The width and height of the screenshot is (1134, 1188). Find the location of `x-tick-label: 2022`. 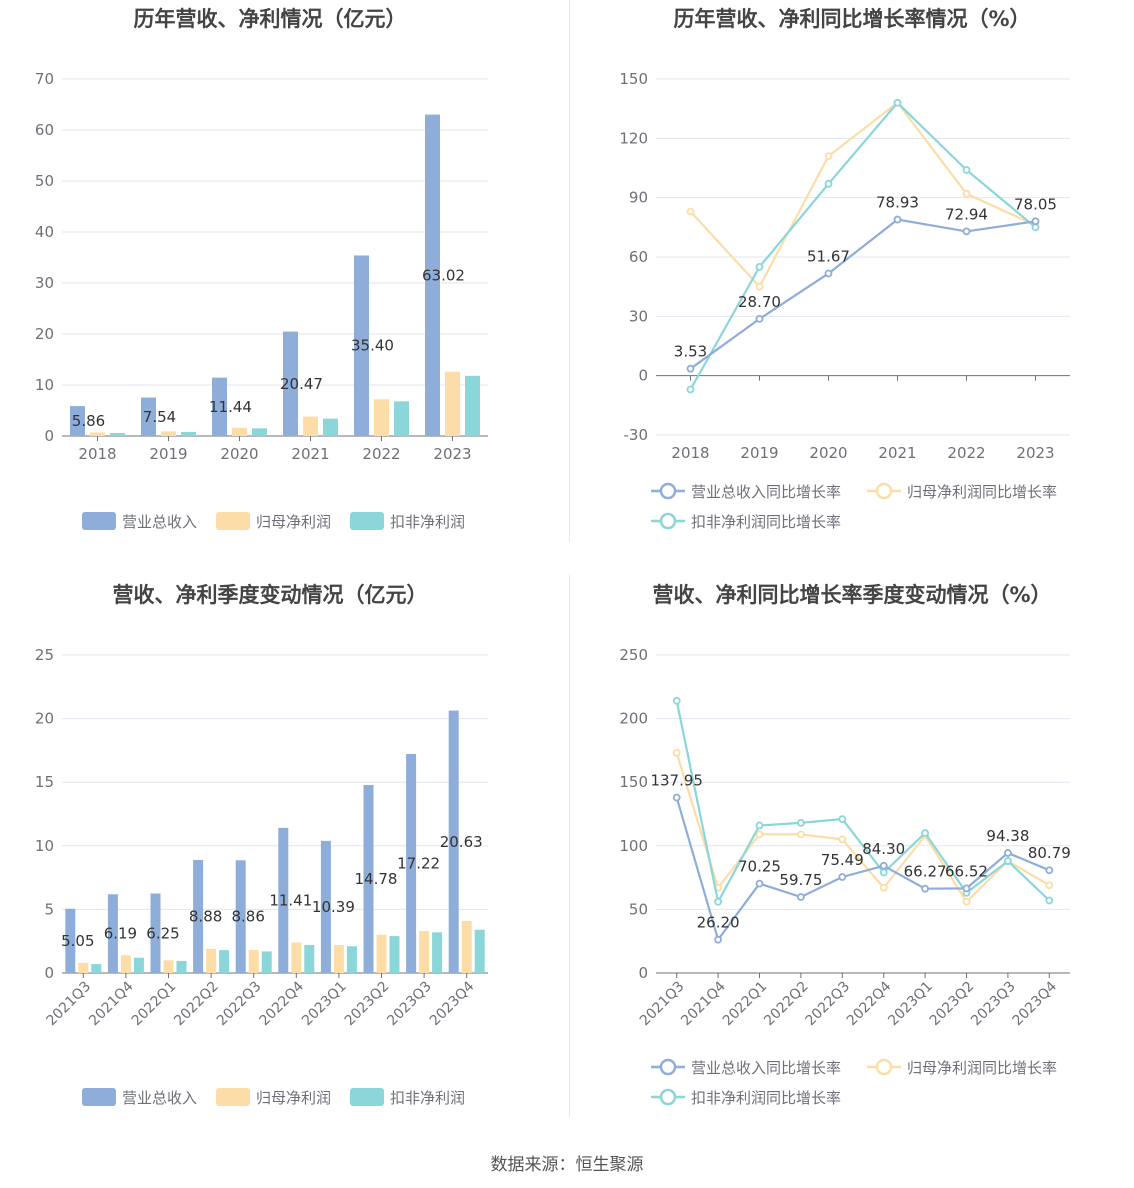

x-tick-label: 2022 is located at coordinates (966, 453).